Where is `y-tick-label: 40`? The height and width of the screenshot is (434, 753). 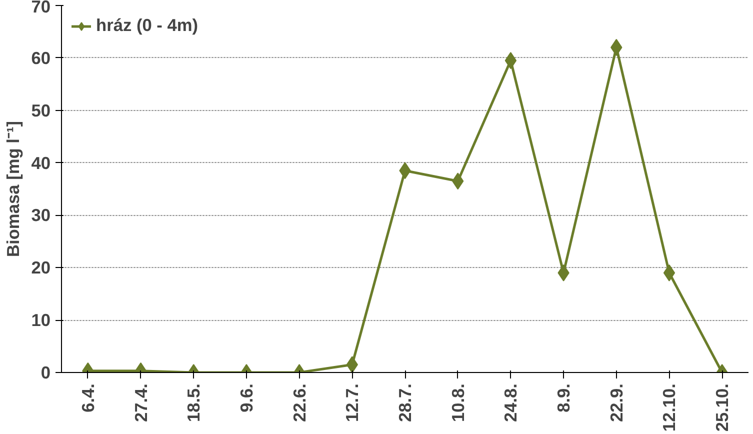 y-tick-label: 40 is located at coordinates (41, 162).